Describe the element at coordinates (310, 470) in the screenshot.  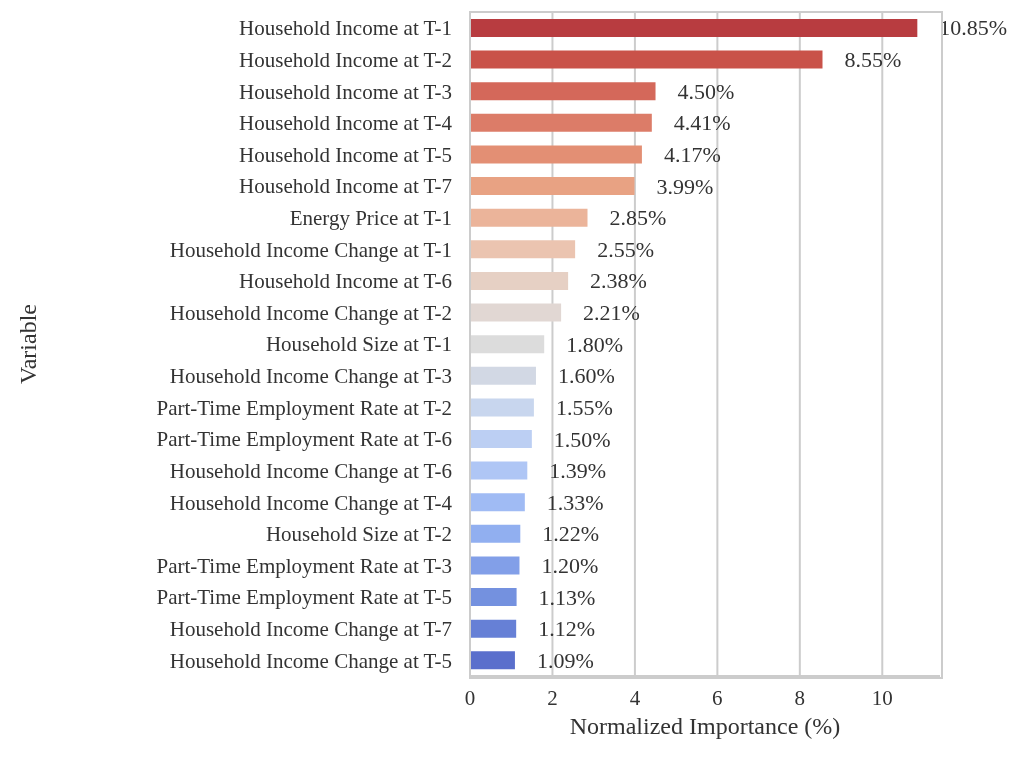
I see `y-tick-label: Household Income Change at T-6` at that location.